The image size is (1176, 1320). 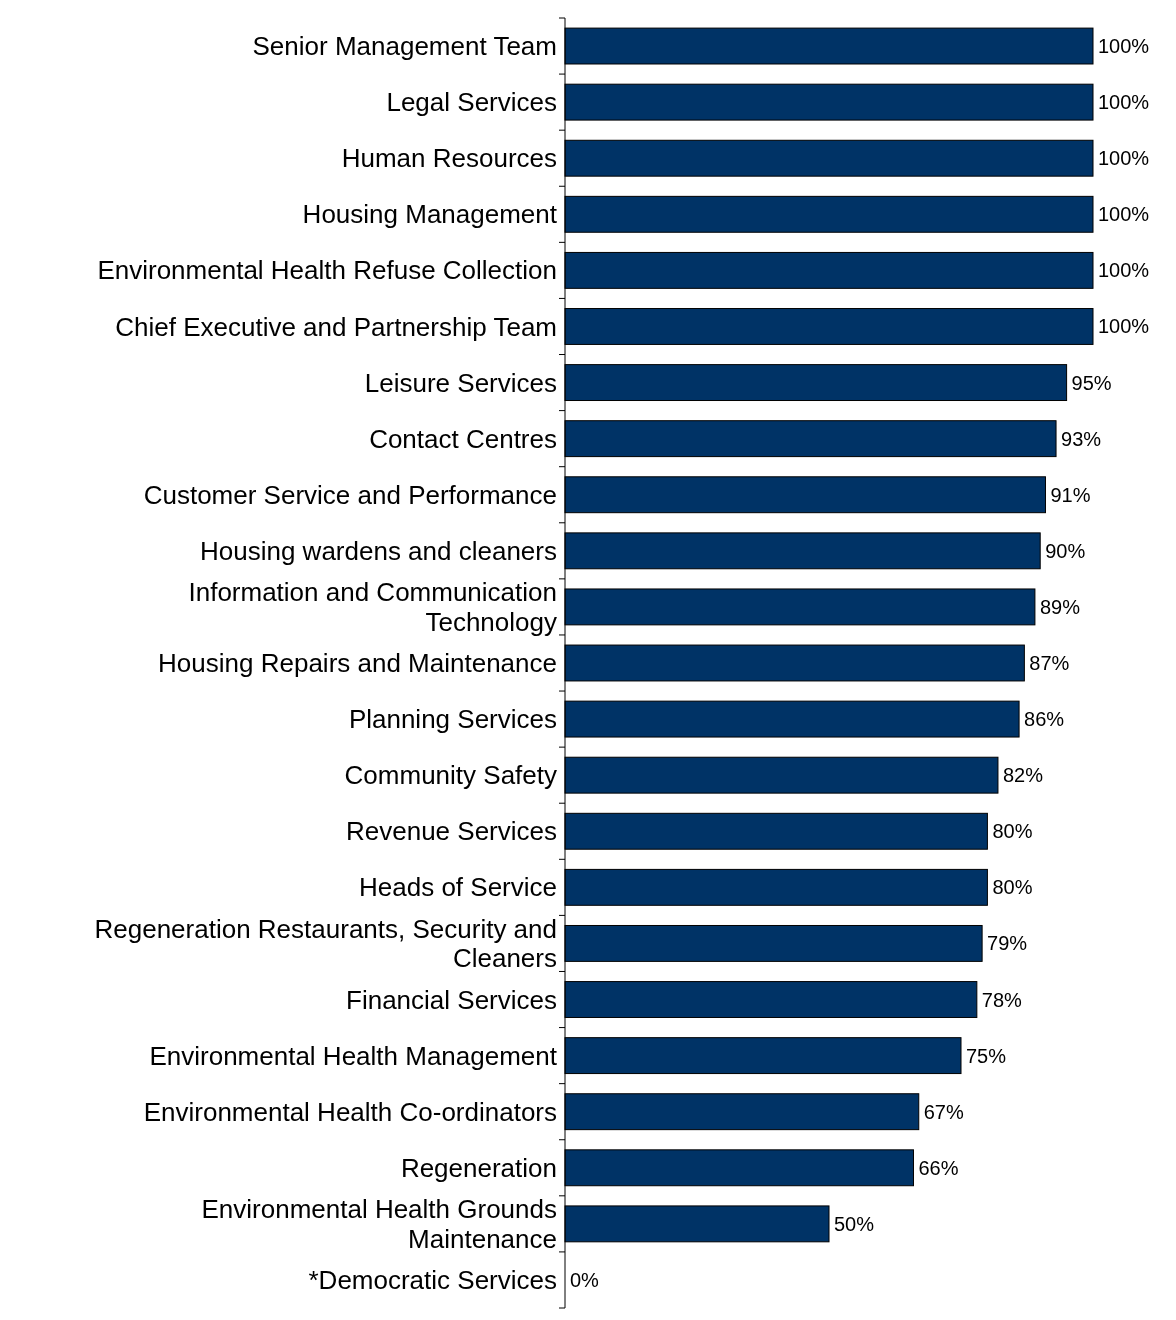 What do you see at coordinates (449, 158) in the screenshot?
I see `y-tick-label: Human Resources` at bounding box center [449, 158].